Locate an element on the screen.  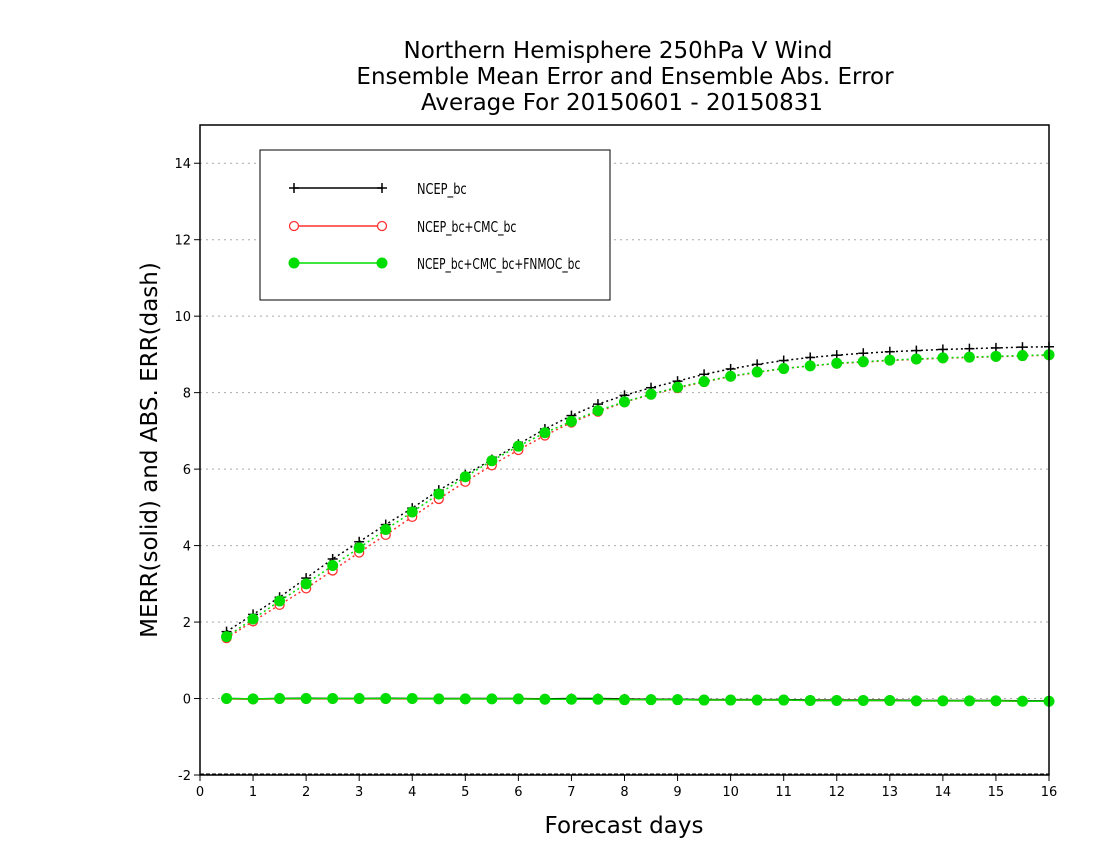
x-tick-label: 14 is located at coordinates (943, 792).